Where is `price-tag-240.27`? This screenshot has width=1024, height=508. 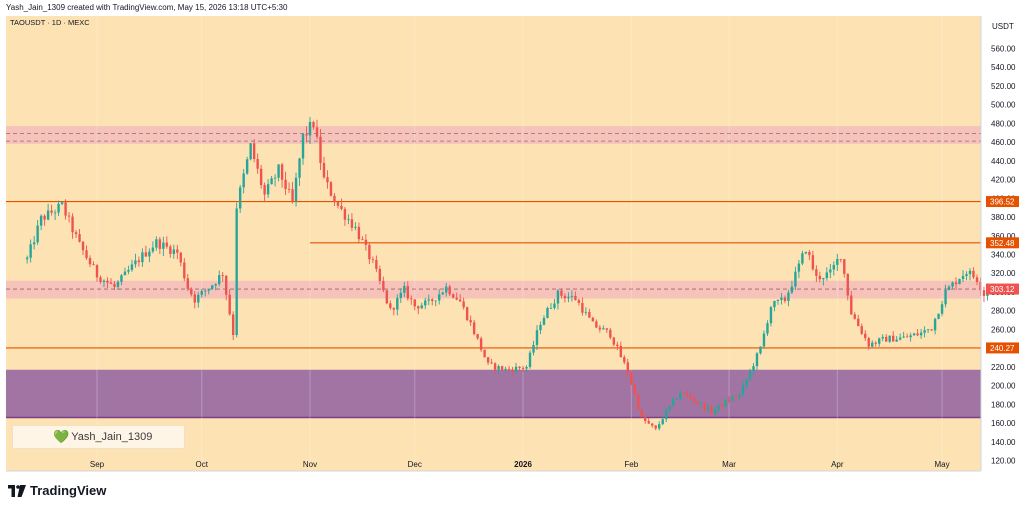
price-tag-240.27 is located at coordinates (1002, 348).